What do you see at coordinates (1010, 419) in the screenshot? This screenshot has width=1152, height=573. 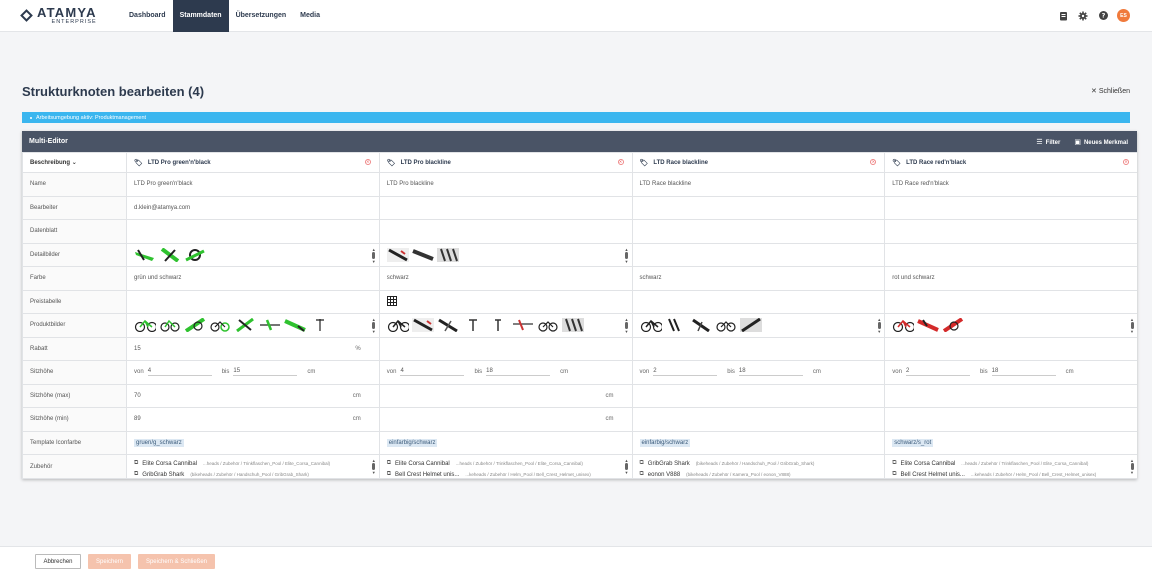 I see `sitzhoehe-min-cell` at bounding box center [1010, 419].